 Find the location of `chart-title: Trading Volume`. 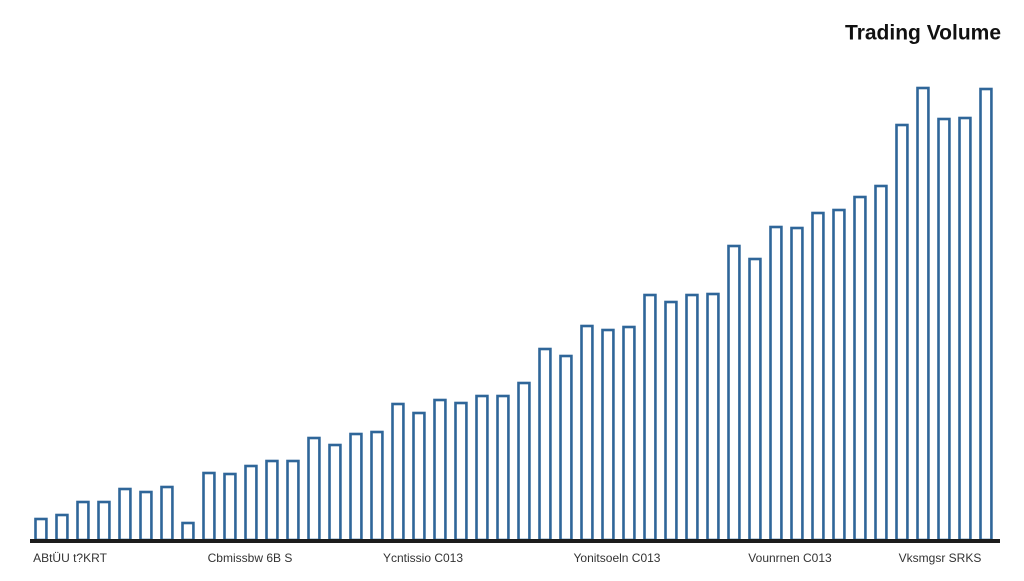

chart-title: Trading Volume is located at coordinates (923, 33).